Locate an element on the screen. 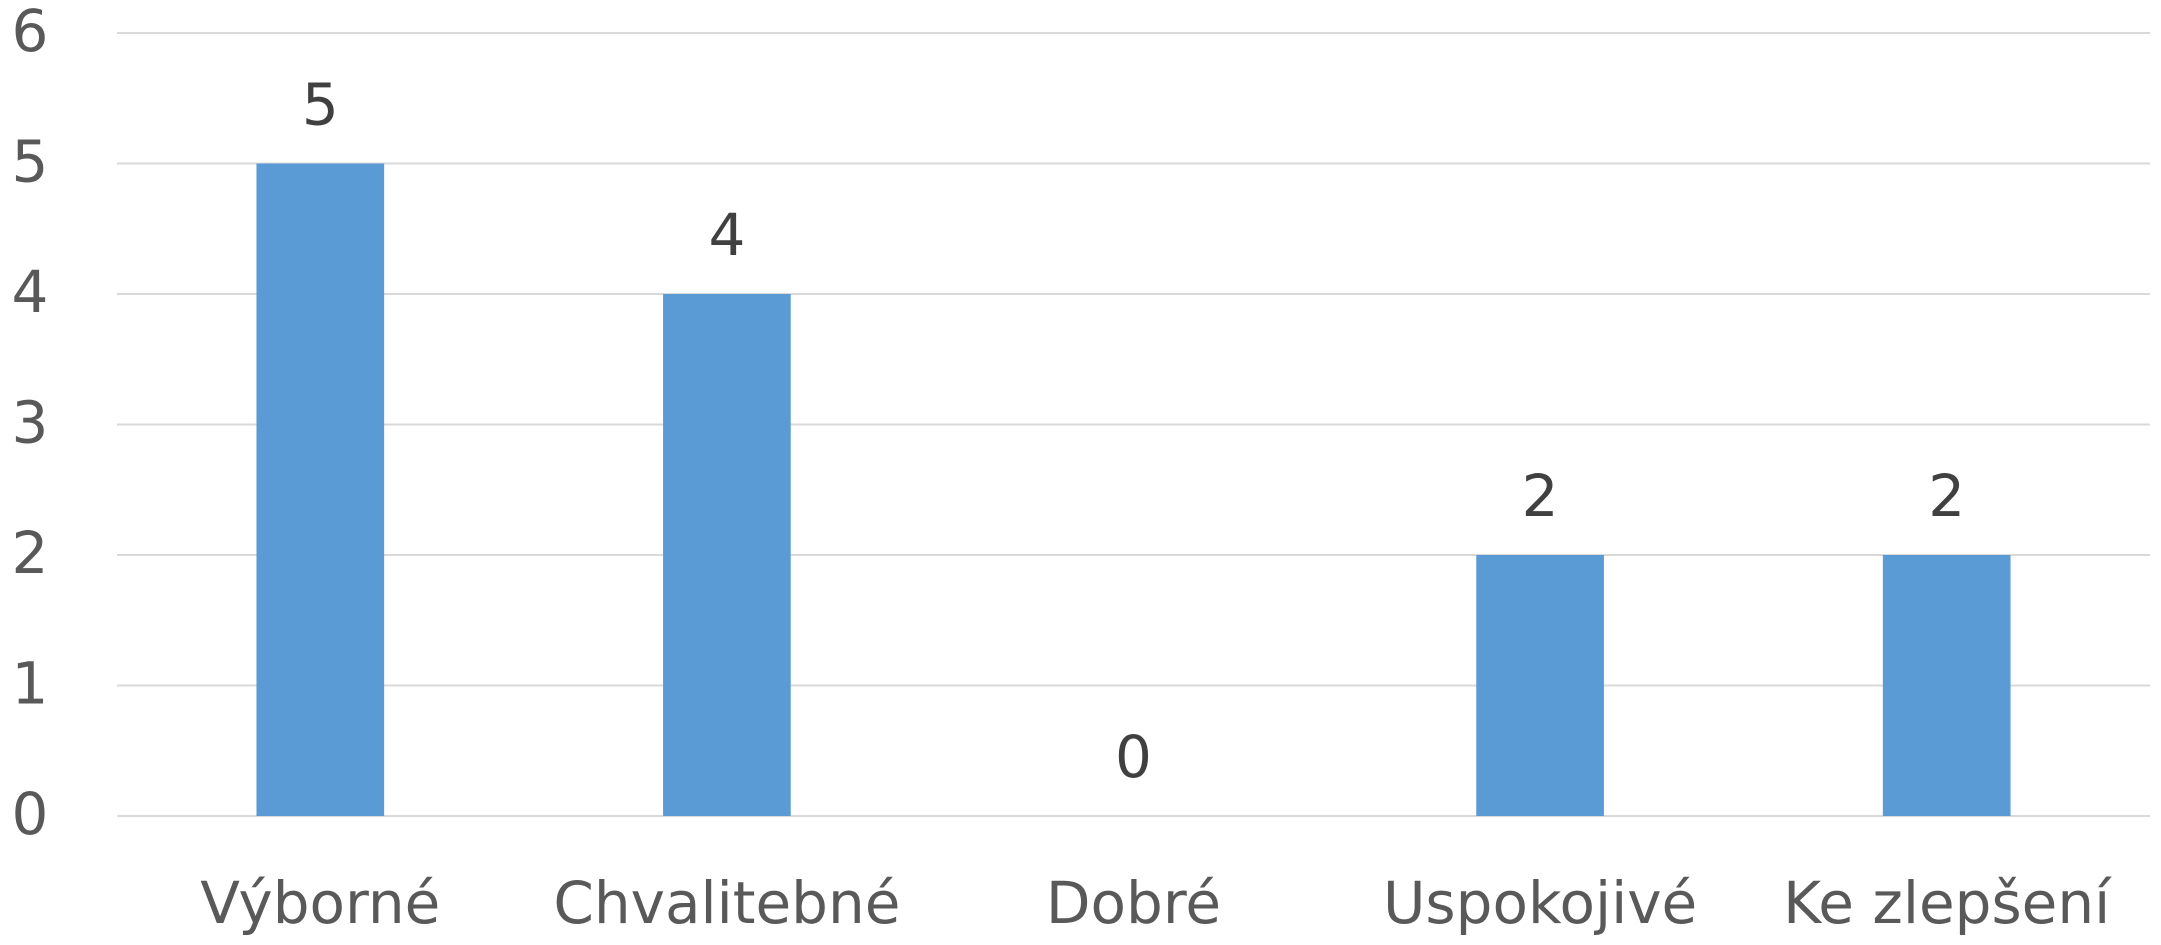 This screenshot has width=2161, height=945. x-tick-label: Dobré is located at coordinates (1133, 903).